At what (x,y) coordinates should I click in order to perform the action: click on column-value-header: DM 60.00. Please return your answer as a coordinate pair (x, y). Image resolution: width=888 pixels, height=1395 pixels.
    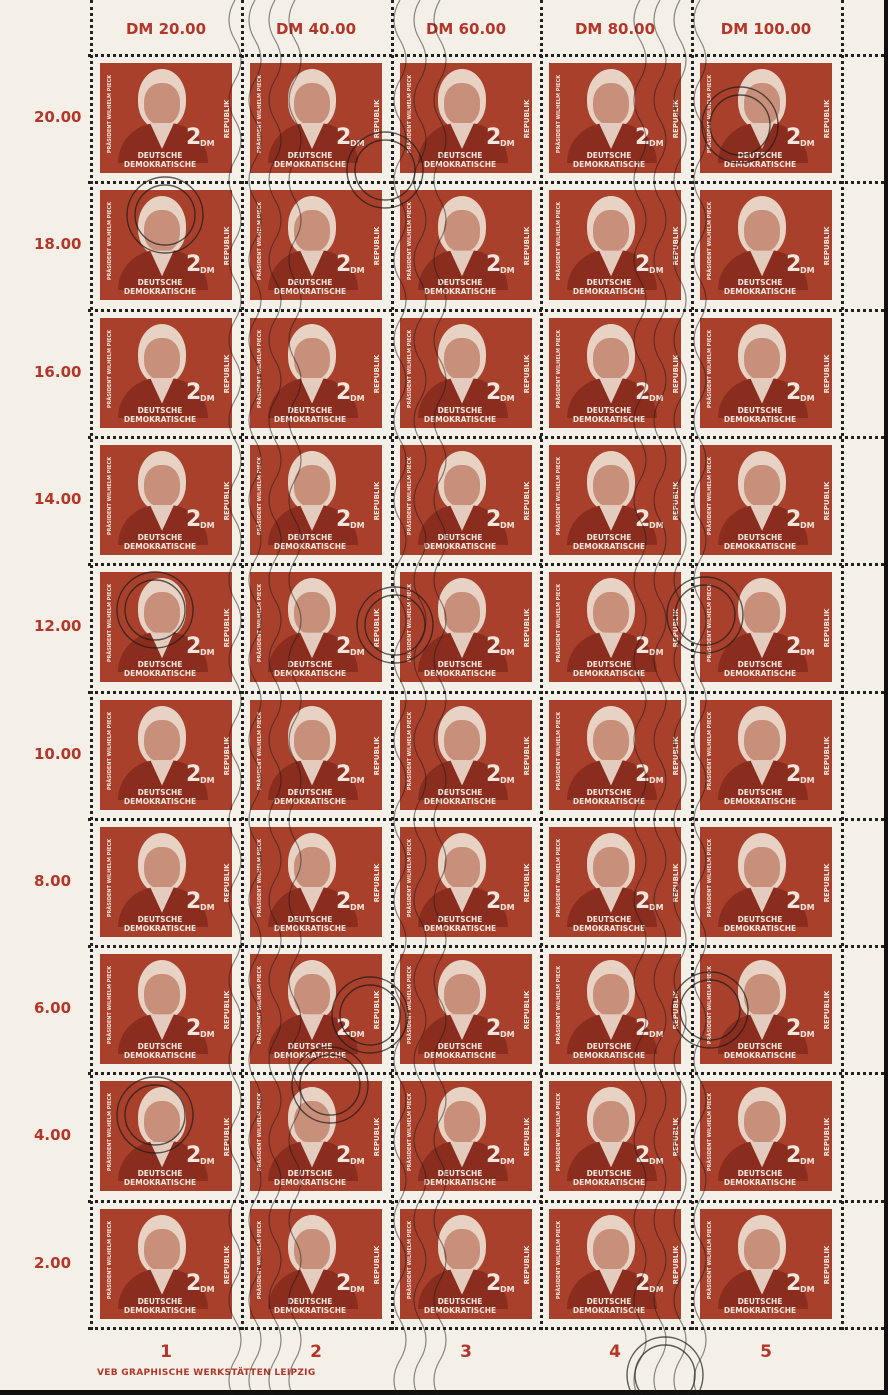
    Looking at the image, I should click on (466, 29).